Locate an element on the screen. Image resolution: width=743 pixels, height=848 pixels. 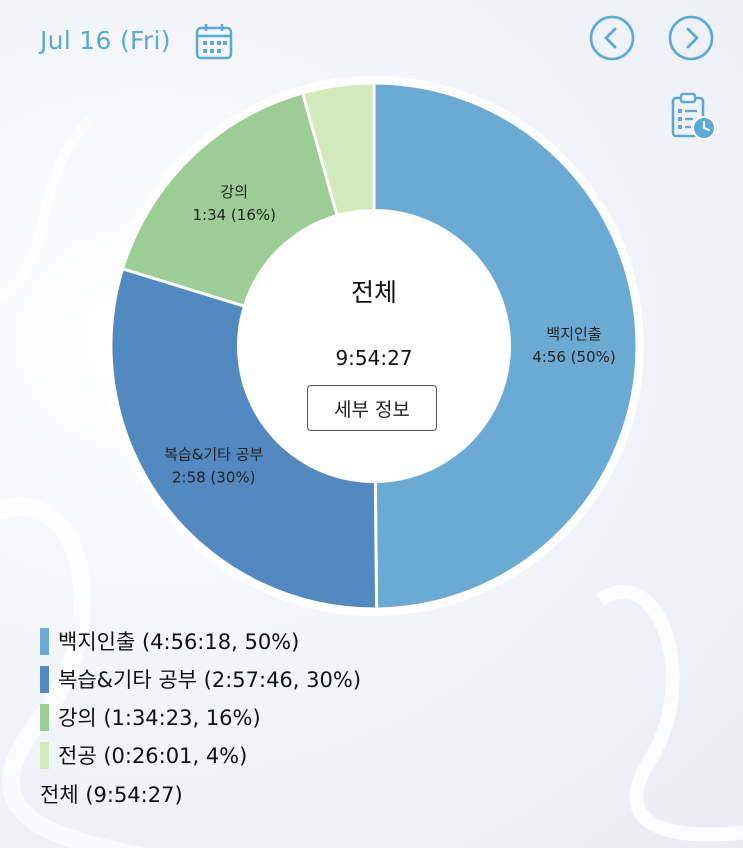
legend-total: 전체 (9:54:27) is located at coordinates (111, 795).